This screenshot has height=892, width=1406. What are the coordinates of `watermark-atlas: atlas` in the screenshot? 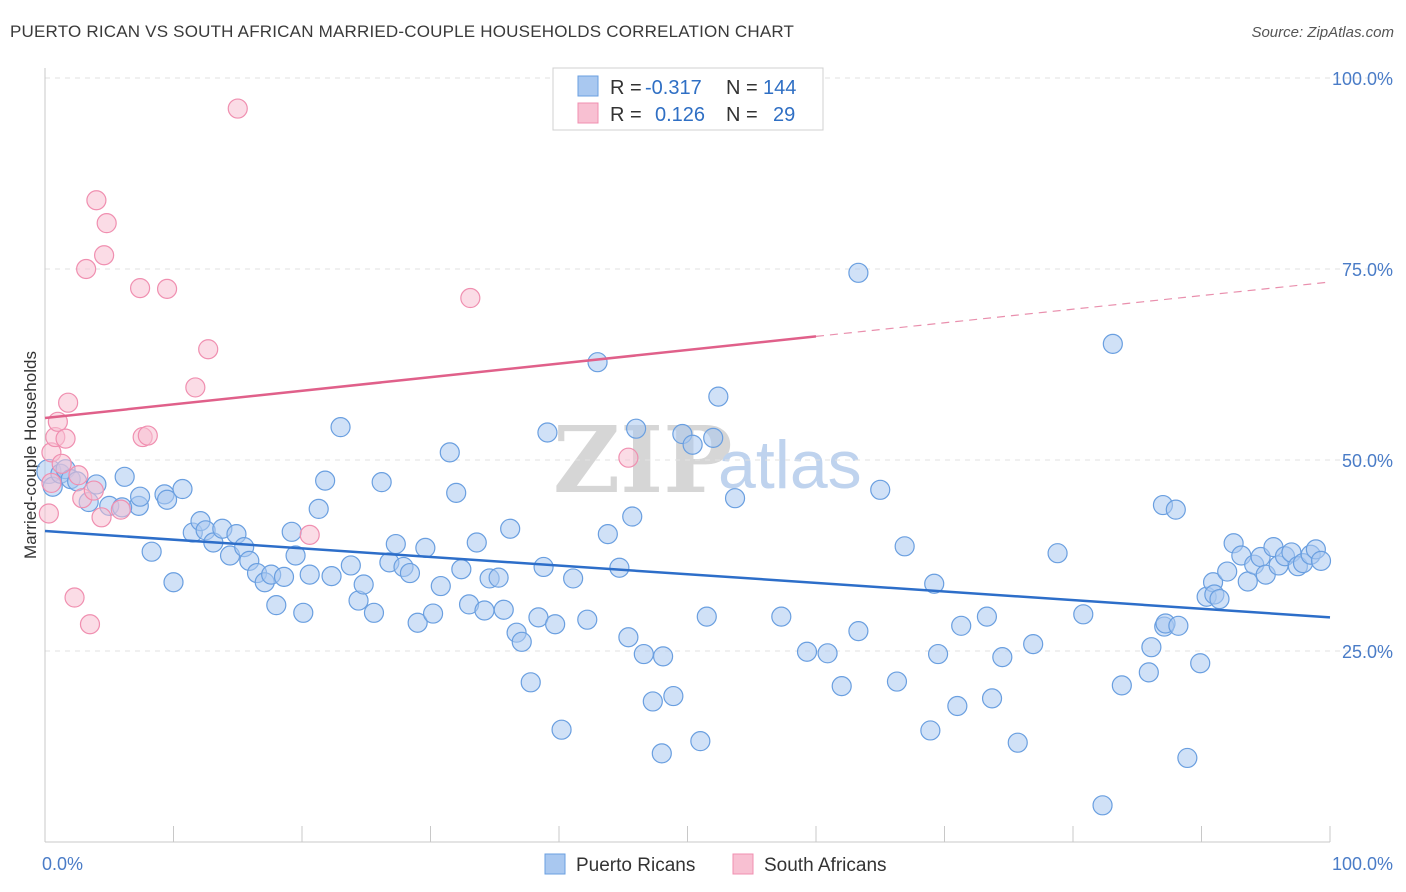 It's located at (790, 465).